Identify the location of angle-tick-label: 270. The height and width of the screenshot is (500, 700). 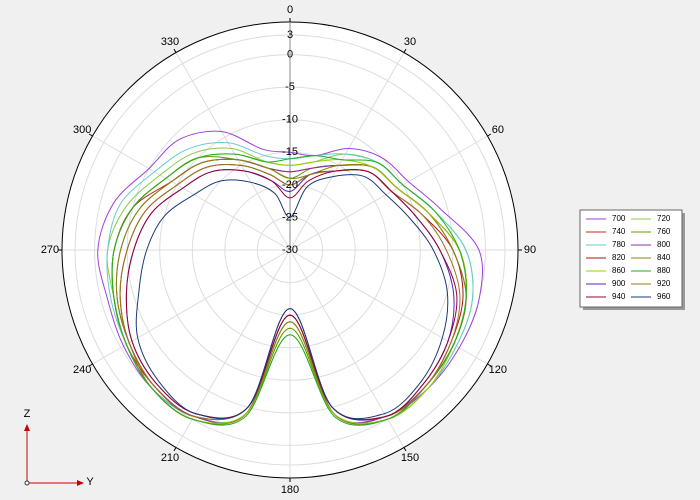
(50, 250).